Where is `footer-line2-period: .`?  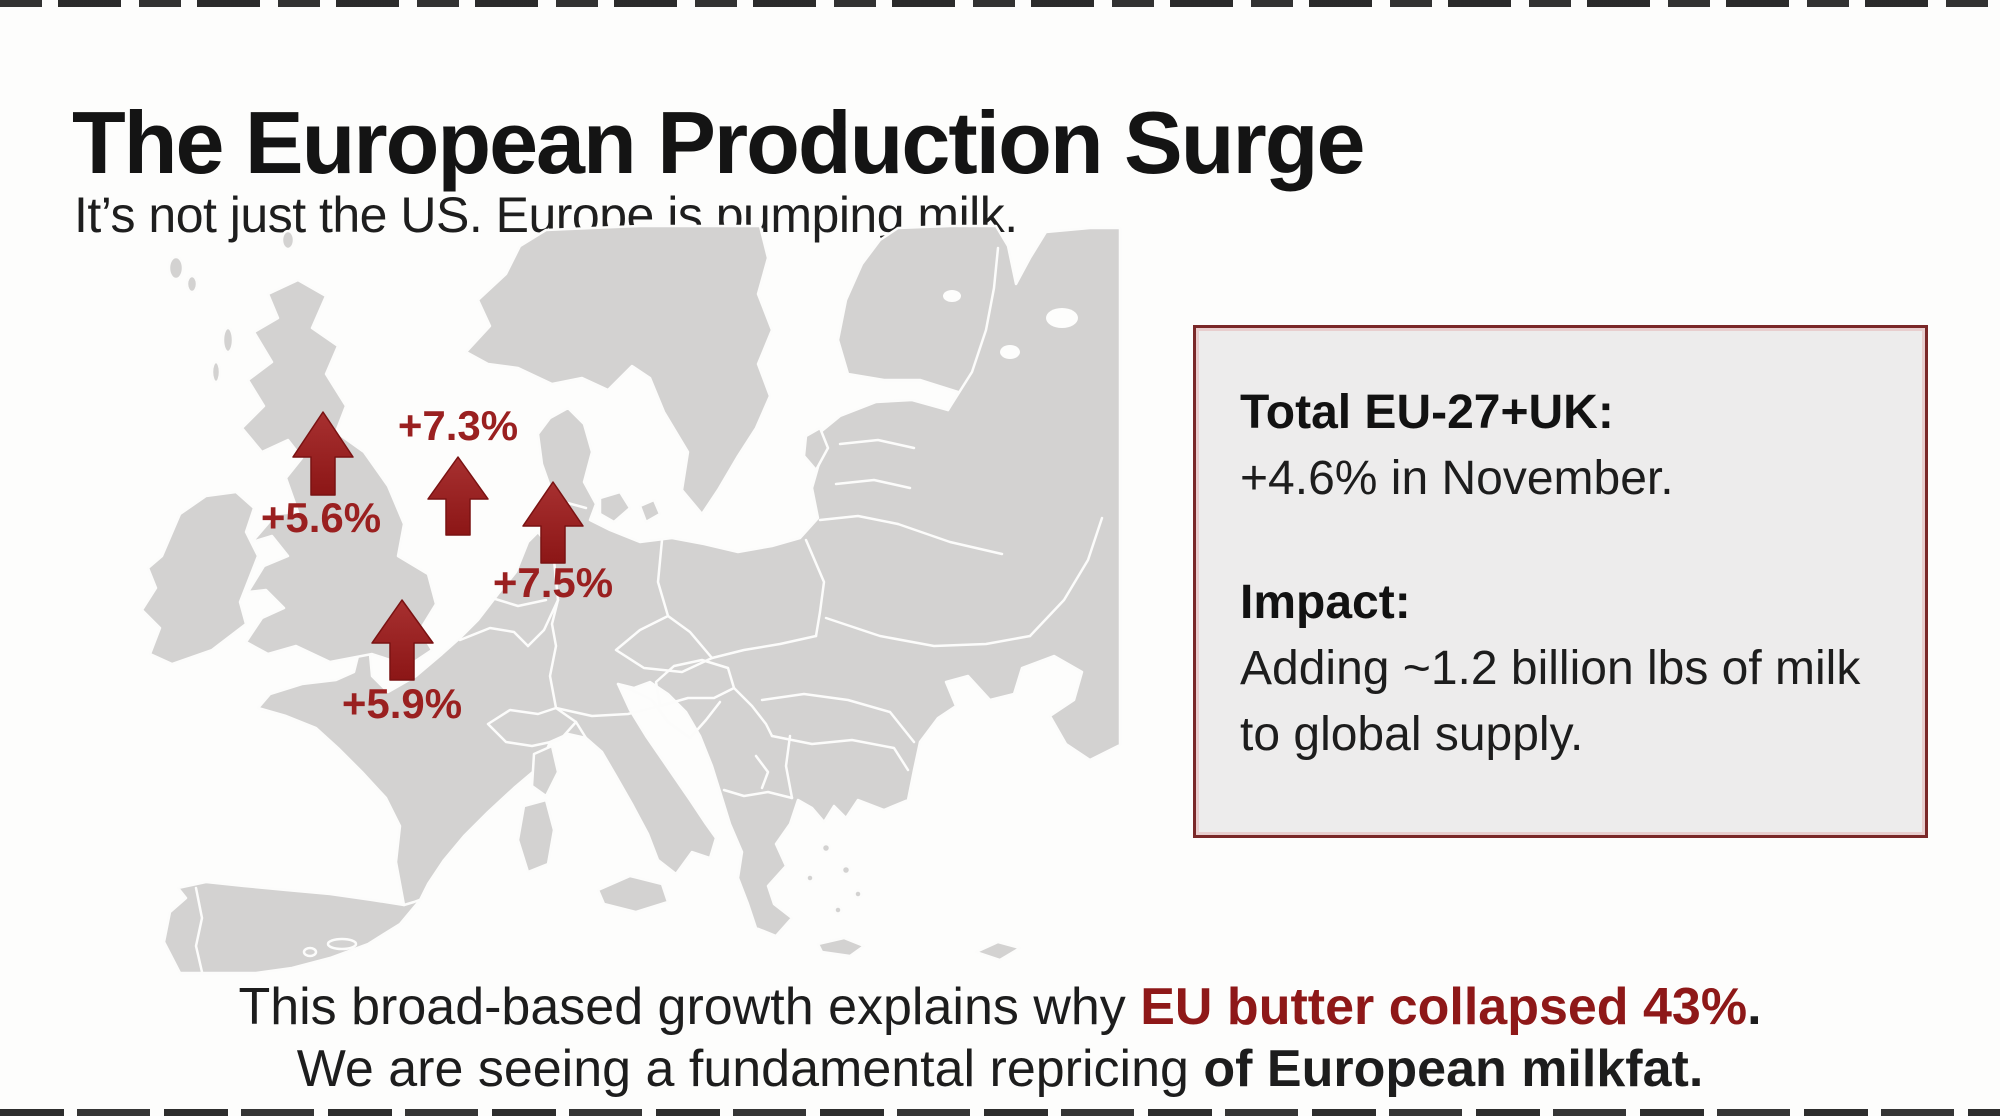
footer-line2-period: . is located at coordinates (1696, 1069).